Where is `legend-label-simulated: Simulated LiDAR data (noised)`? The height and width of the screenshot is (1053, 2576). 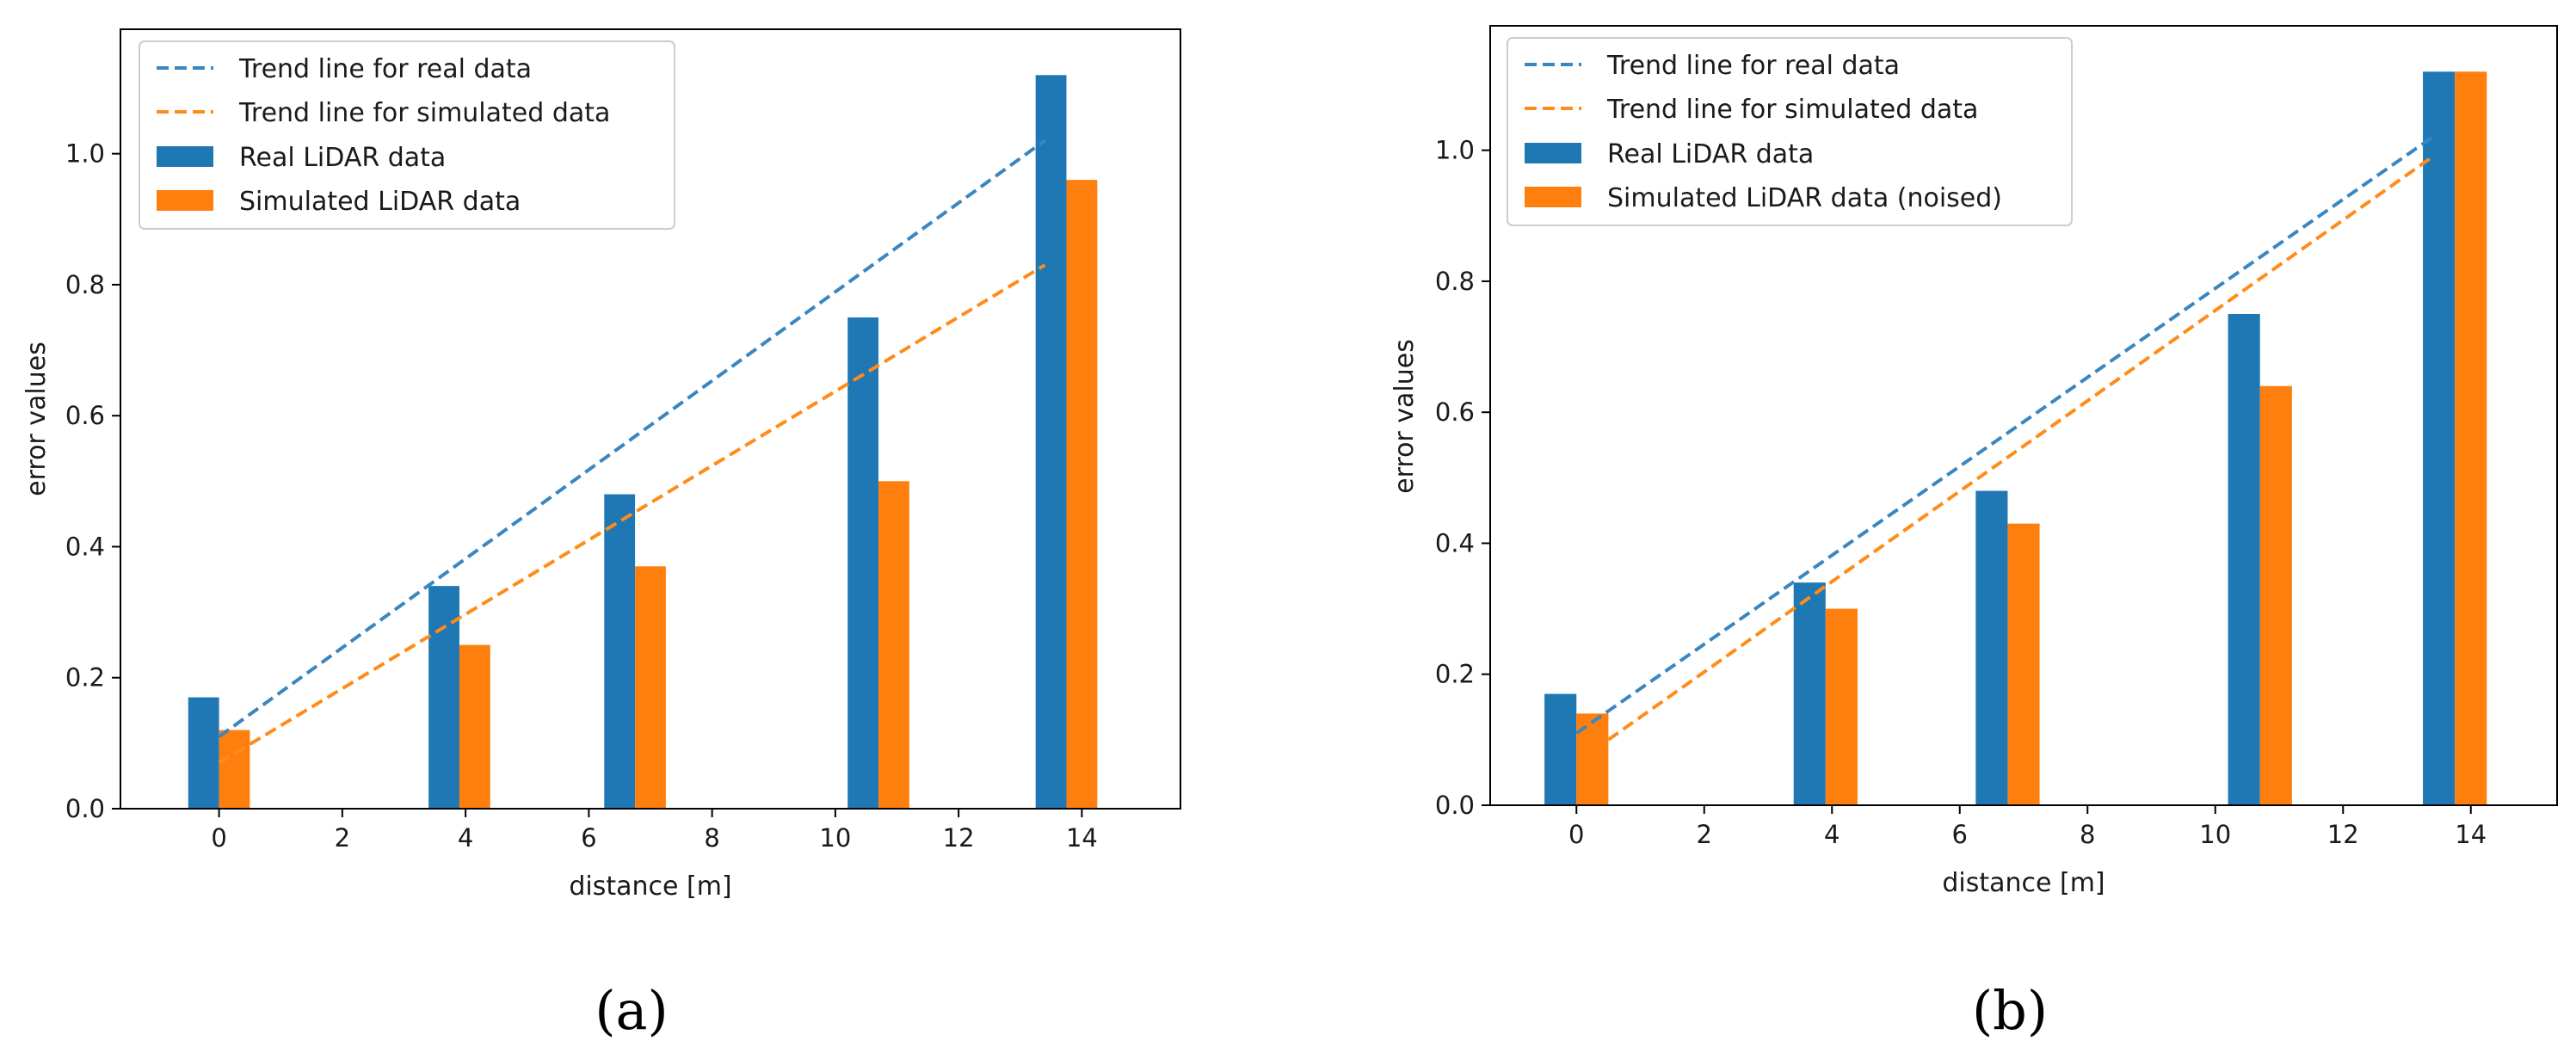
legend-label-simulated: Simulated LiDAR data (noised) is located at coordinates (1805, 198).